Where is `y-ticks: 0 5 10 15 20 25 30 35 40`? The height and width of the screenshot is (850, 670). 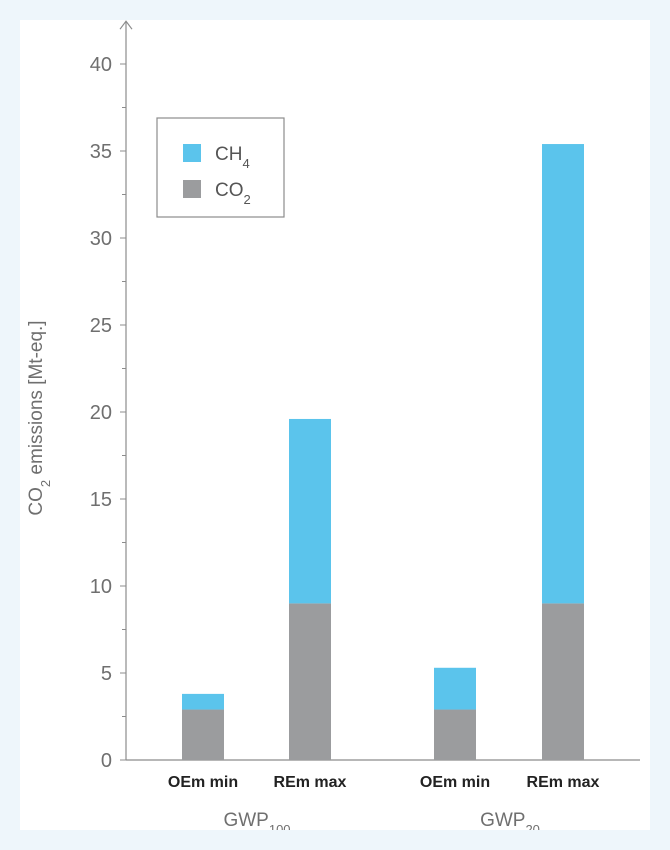 y-ticks: 0 5 10 15 20 25 30 35 40 is located at coordinates (108, 413).